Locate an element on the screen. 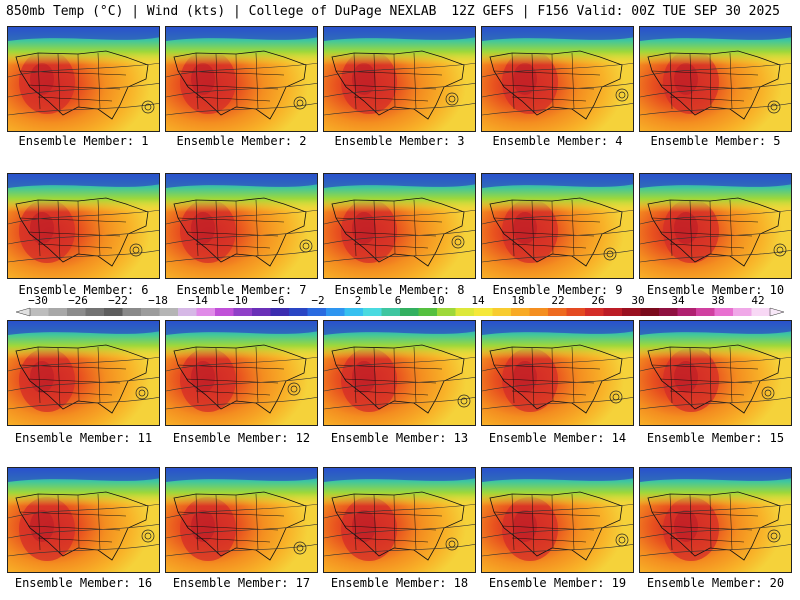 The image size is (800, 600). colorbar-tick-label: −14 is located at coordinates (198, 300).